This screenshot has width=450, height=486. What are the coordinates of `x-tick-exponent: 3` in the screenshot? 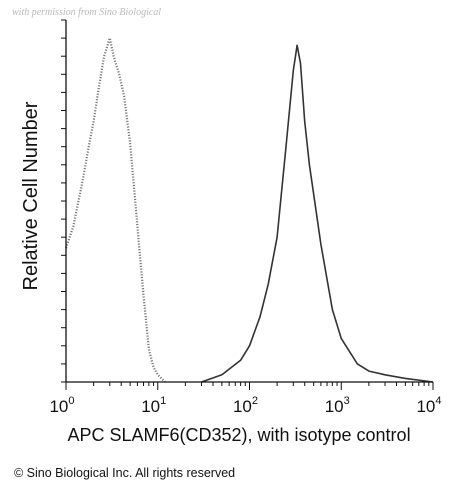 It's located at (347, 401).